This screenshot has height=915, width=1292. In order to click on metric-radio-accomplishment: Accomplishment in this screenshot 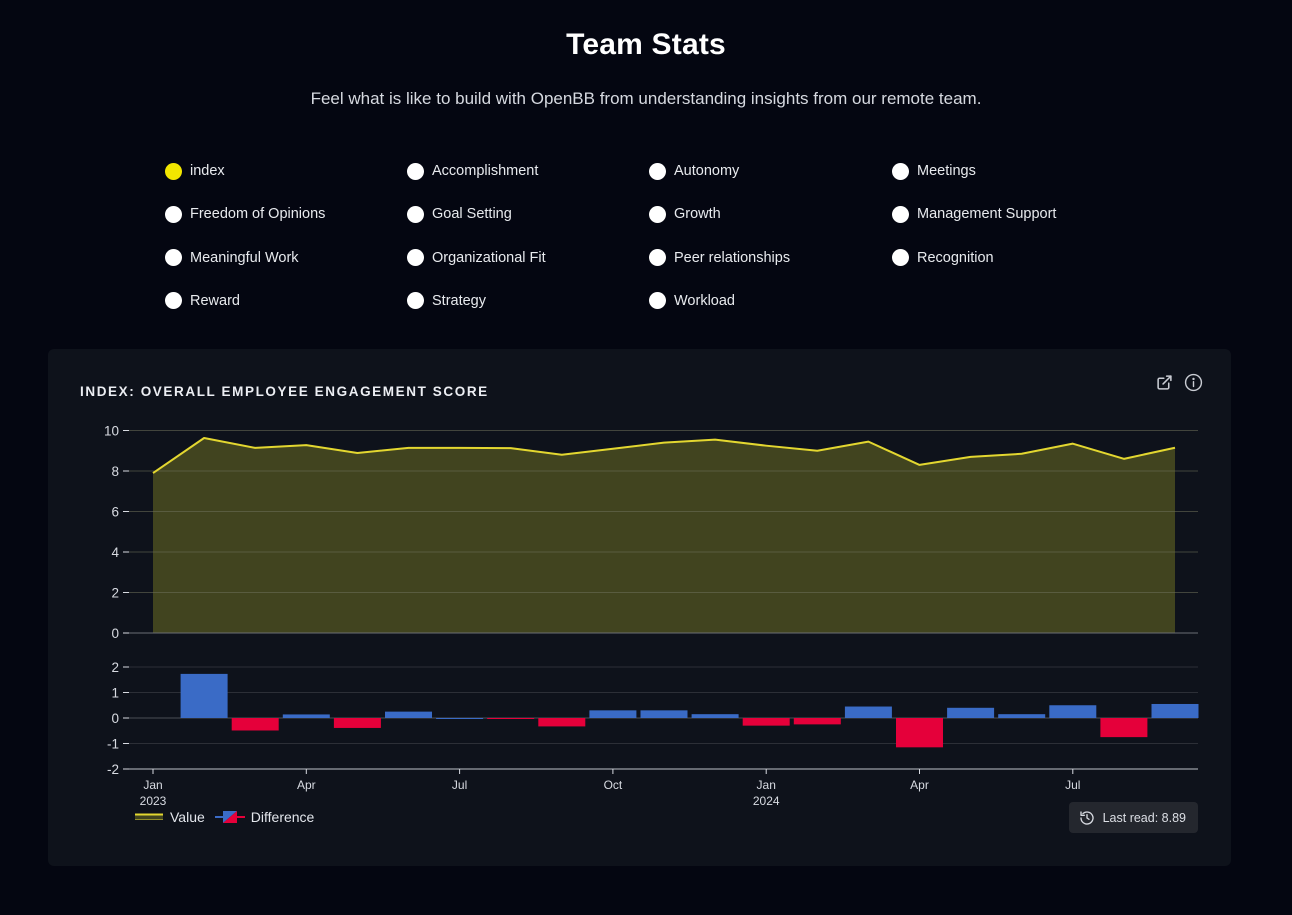, I will do `click(528, 171)`.